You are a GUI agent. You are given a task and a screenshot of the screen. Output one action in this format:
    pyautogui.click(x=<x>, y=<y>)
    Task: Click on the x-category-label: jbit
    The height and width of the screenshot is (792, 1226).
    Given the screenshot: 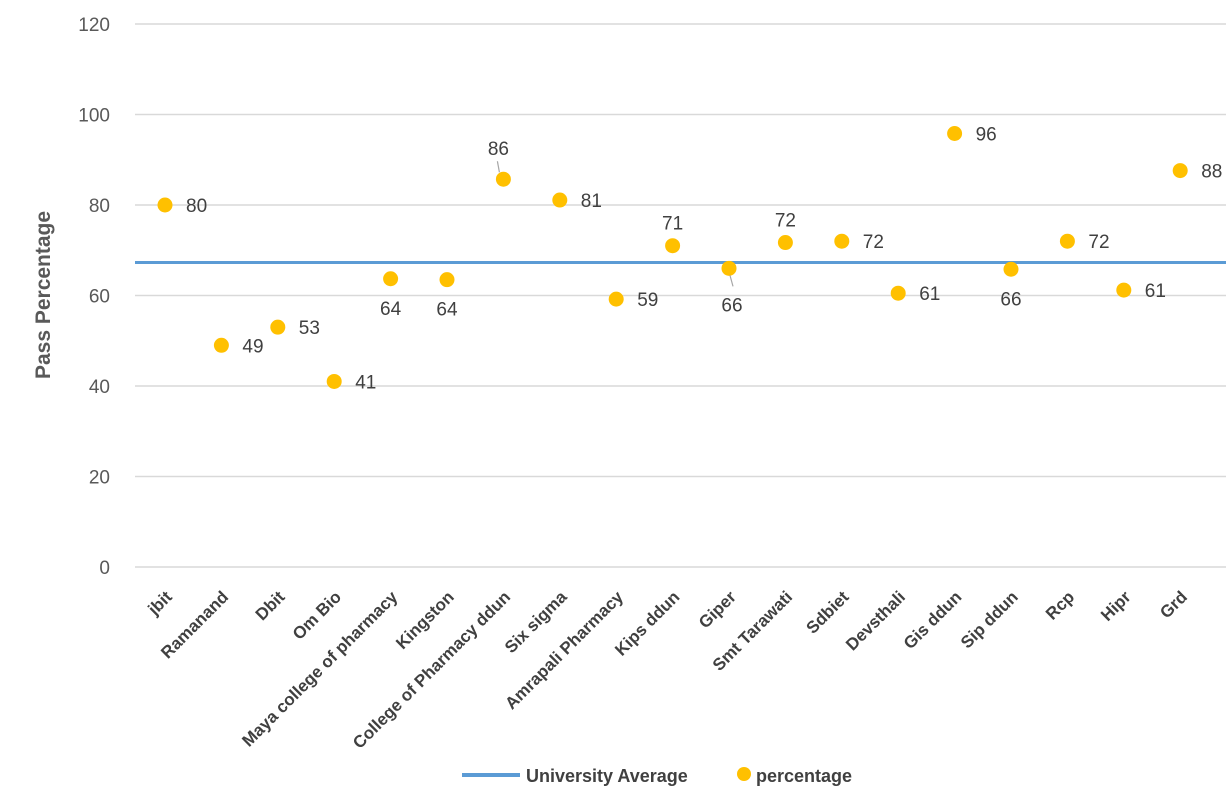 What is the action you would take?
    pyautogui.click(x=160, y=603)
    